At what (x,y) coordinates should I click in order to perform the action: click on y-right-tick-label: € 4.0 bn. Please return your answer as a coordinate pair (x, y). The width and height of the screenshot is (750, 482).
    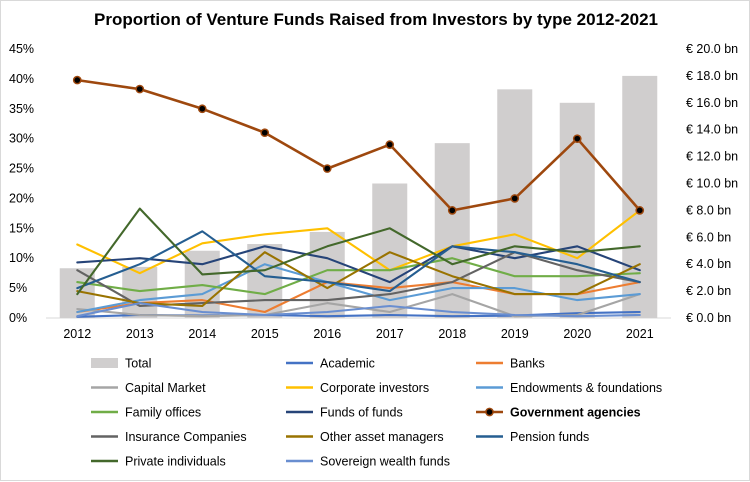
    Looking at the image, I should click on (708, 264).